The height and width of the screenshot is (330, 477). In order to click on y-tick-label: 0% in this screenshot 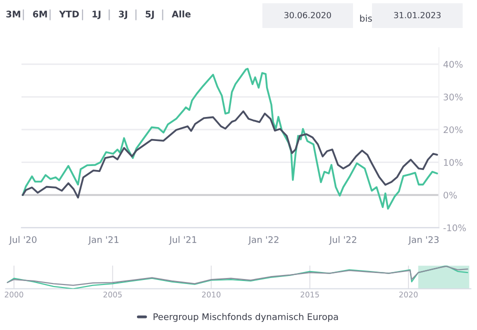, I will do `click(450, 195)`.